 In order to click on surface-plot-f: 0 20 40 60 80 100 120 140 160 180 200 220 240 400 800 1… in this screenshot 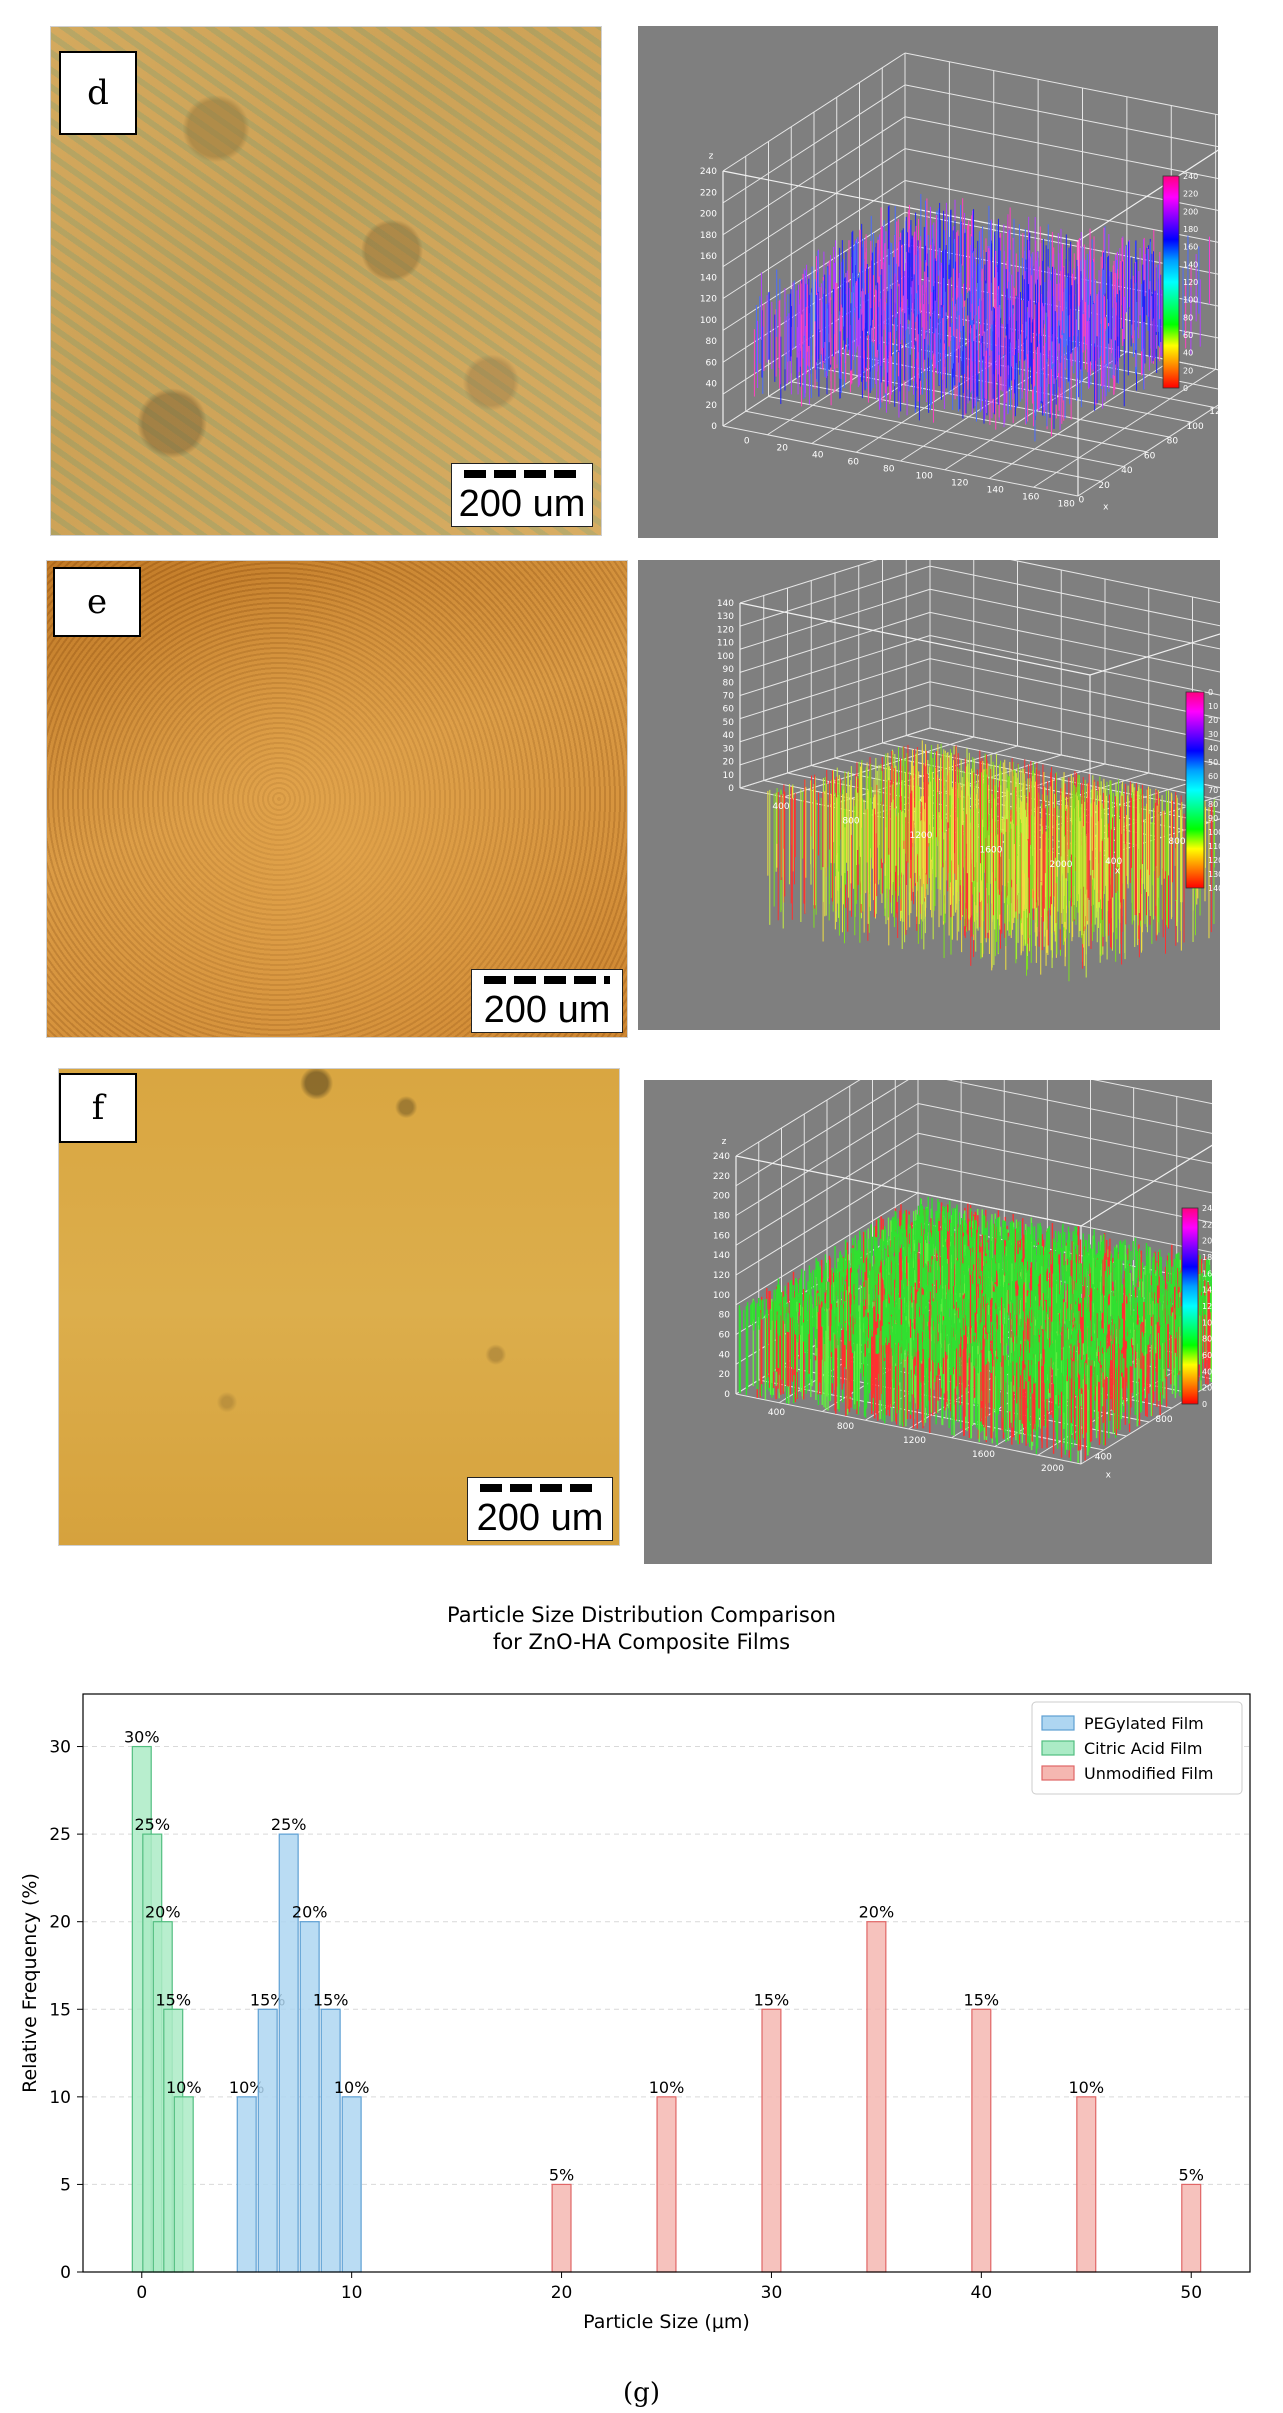, I will do `click(928, 1322)`.